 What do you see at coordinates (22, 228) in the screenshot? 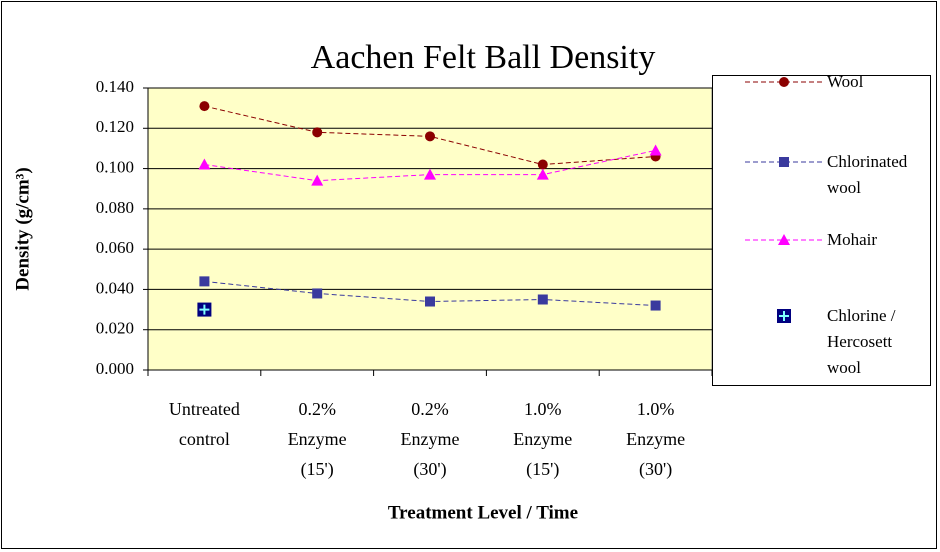
I see `y-axis-title: Density (g/cm³)` at bounding box center [22, 228].